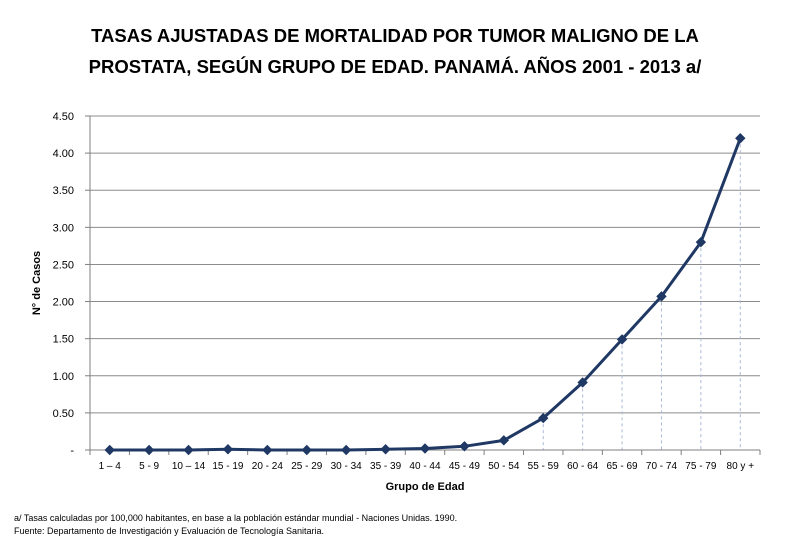 This screenshot has width=790, height=553. Describe the element at coordinates (504, 466) in the screenshot. I see `x-tick-label: 50 - 54` at that location.